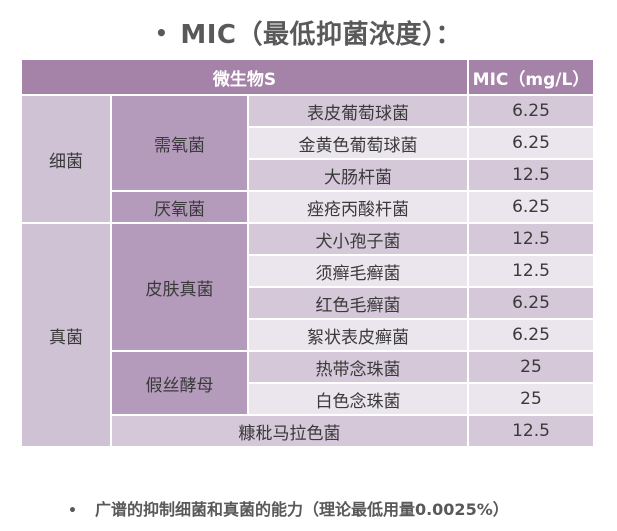 The height and width of the screenshot is (531, 617). I want to click on page-title: • MIC（最低抑菌浓度）：, so click(308, 32).